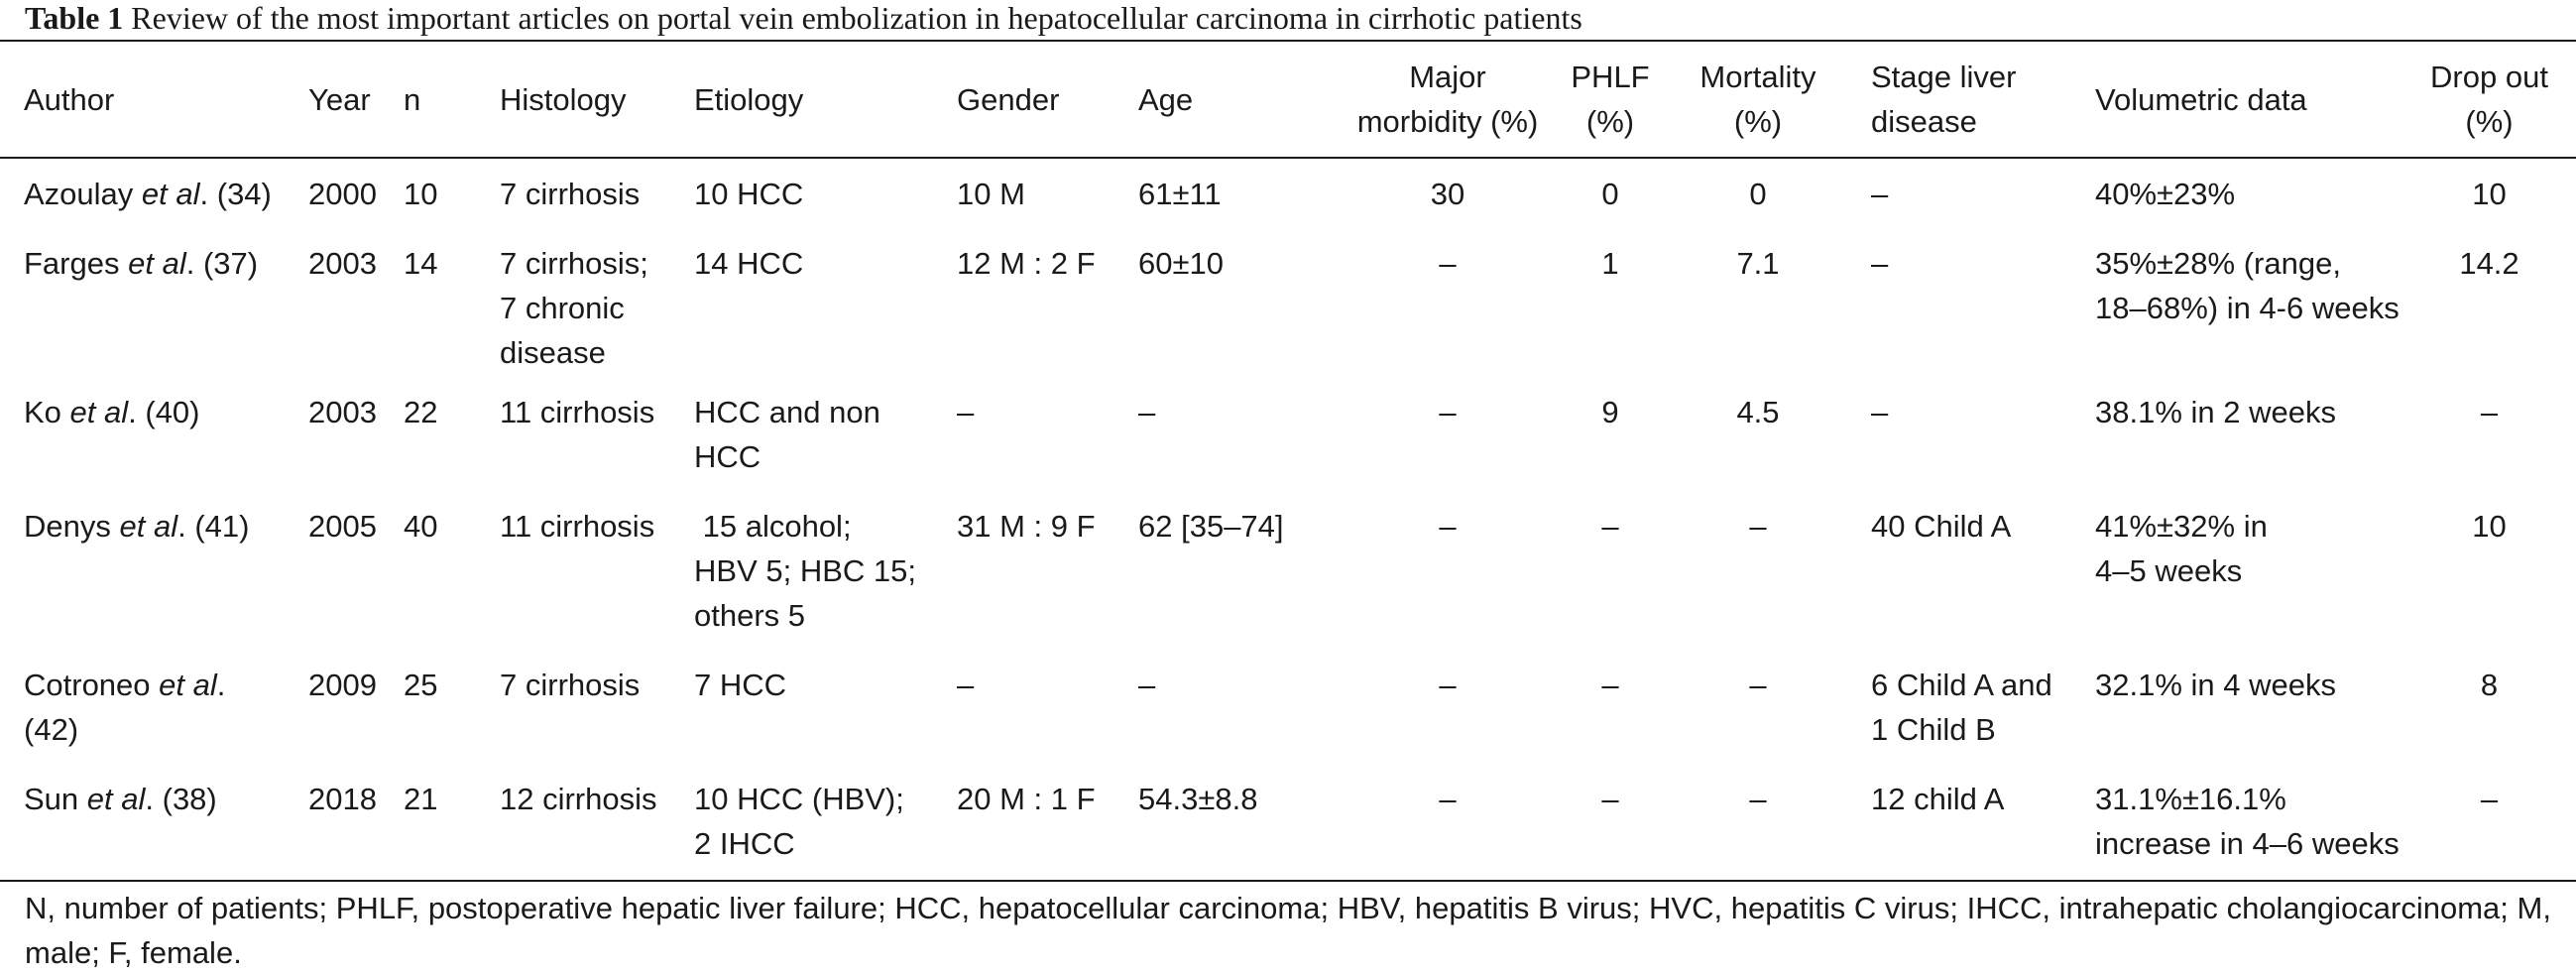 The image size is (2576, 976). Describe the element at coordinates (1026, 526) in the screenshot. I see `cell-gender: 31 M : 9 F` at that location.